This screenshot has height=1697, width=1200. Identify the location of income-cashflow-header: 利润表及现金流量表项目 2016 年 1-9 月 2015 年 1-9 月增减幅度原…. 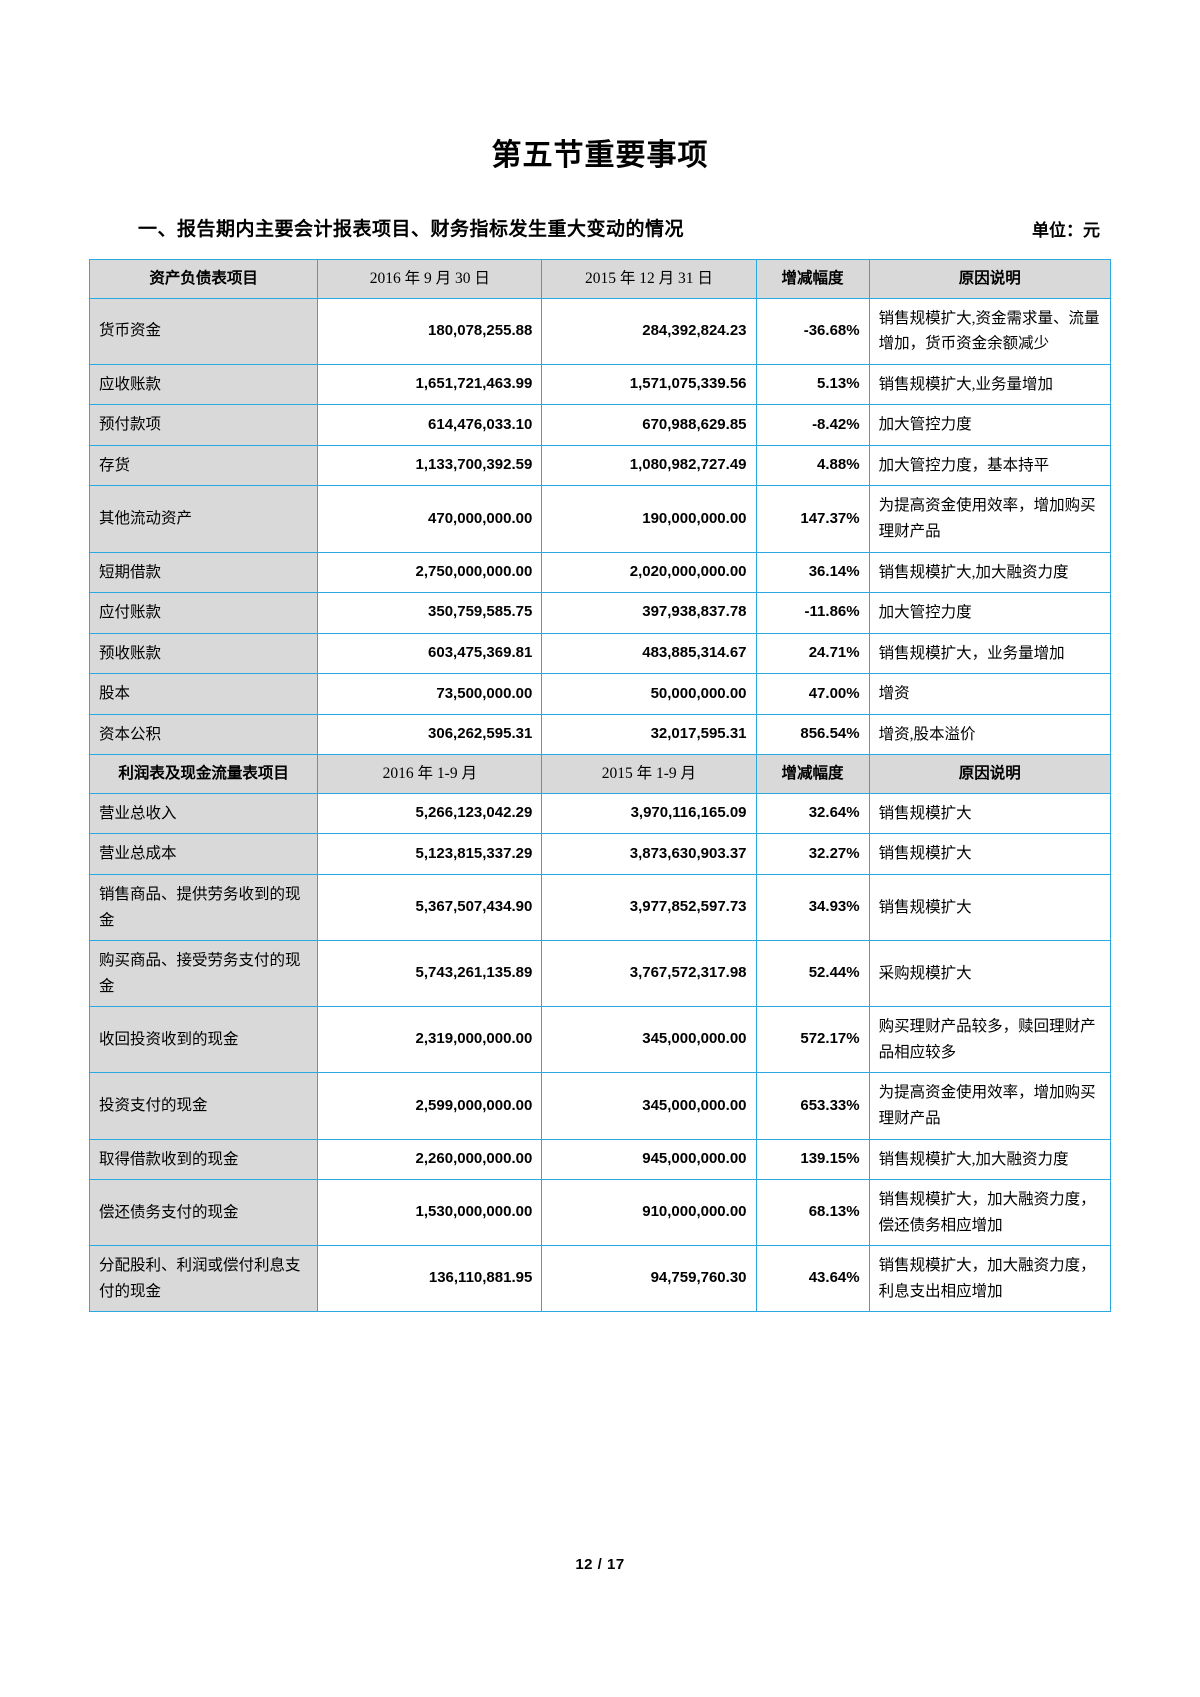
(600, 774).